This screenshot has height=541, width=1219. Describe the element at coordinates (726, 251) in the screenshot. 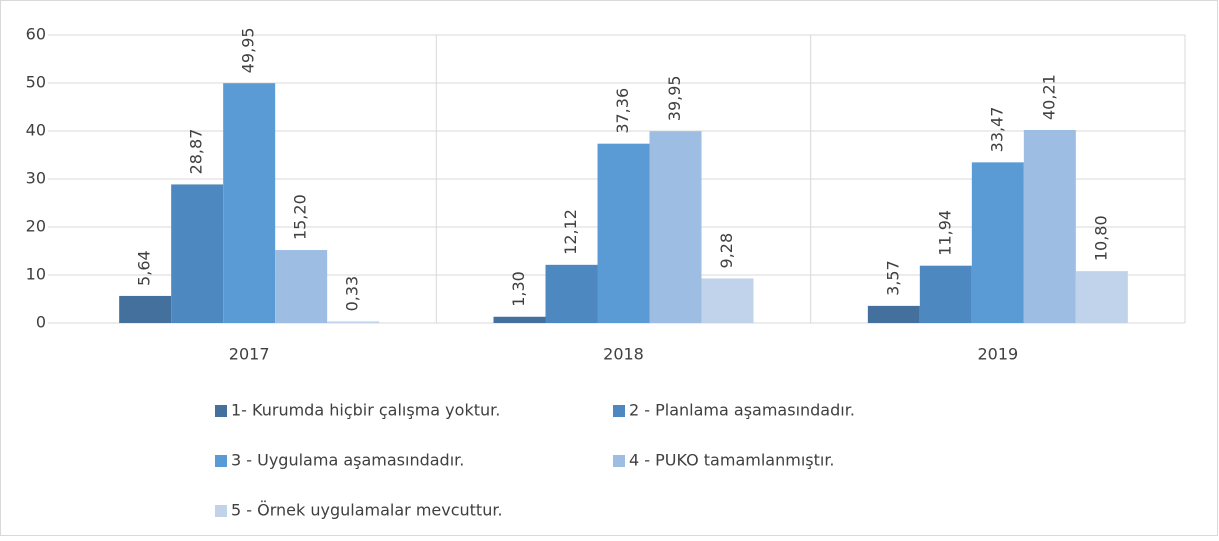

I see `value-label: 9,28` at that location.